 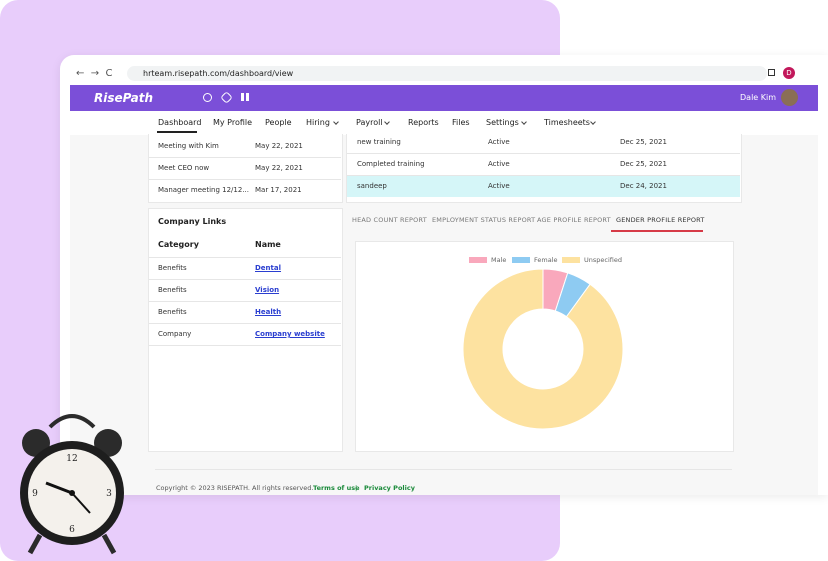 What do you see at coordinates (444, 98) in the screenshot?
I see `app-header` at bounding box center [444, 98].